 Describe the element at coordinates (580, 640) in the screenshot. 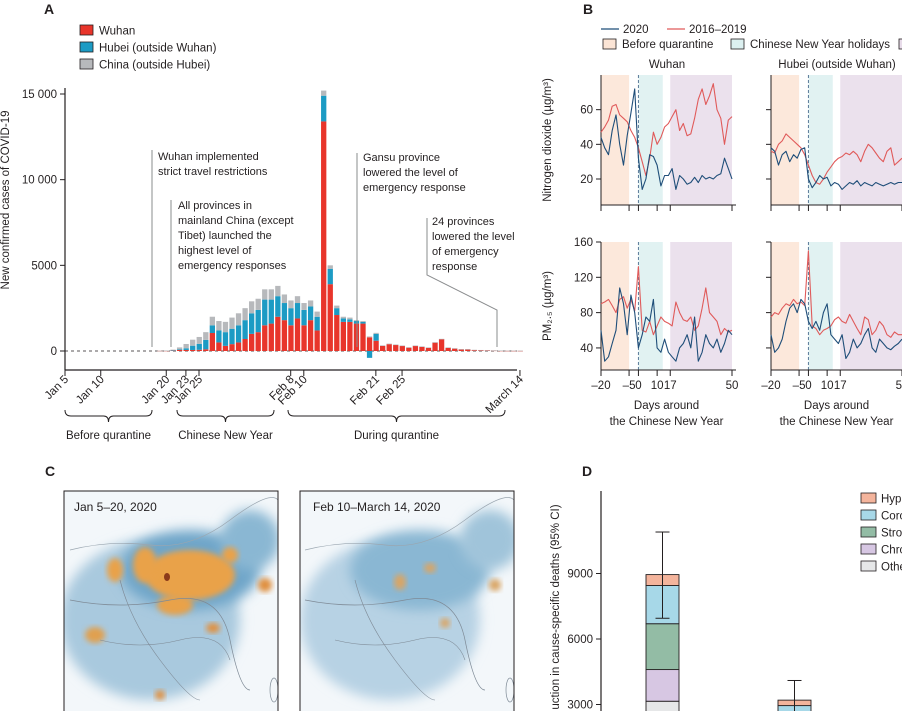

I see `y-tick-label: 6000` at that location.